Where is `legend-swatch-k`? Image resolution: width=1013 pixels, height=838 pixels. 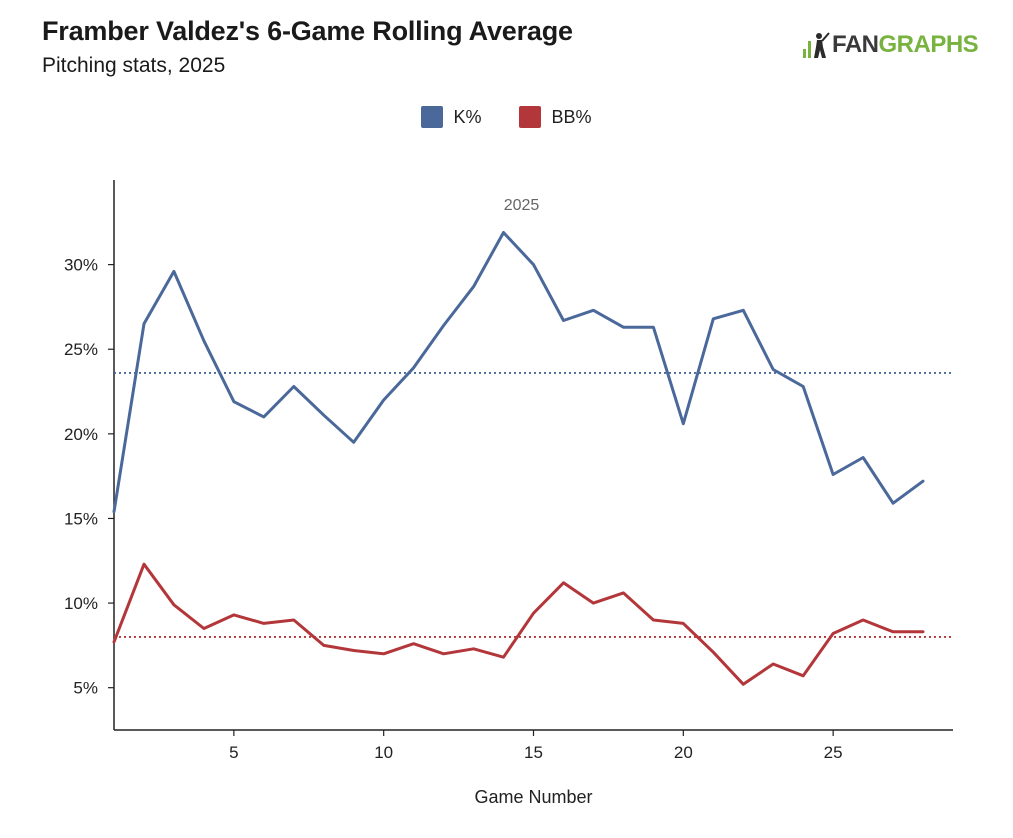
legend-swatch-k is located at coordinates (432, 117).